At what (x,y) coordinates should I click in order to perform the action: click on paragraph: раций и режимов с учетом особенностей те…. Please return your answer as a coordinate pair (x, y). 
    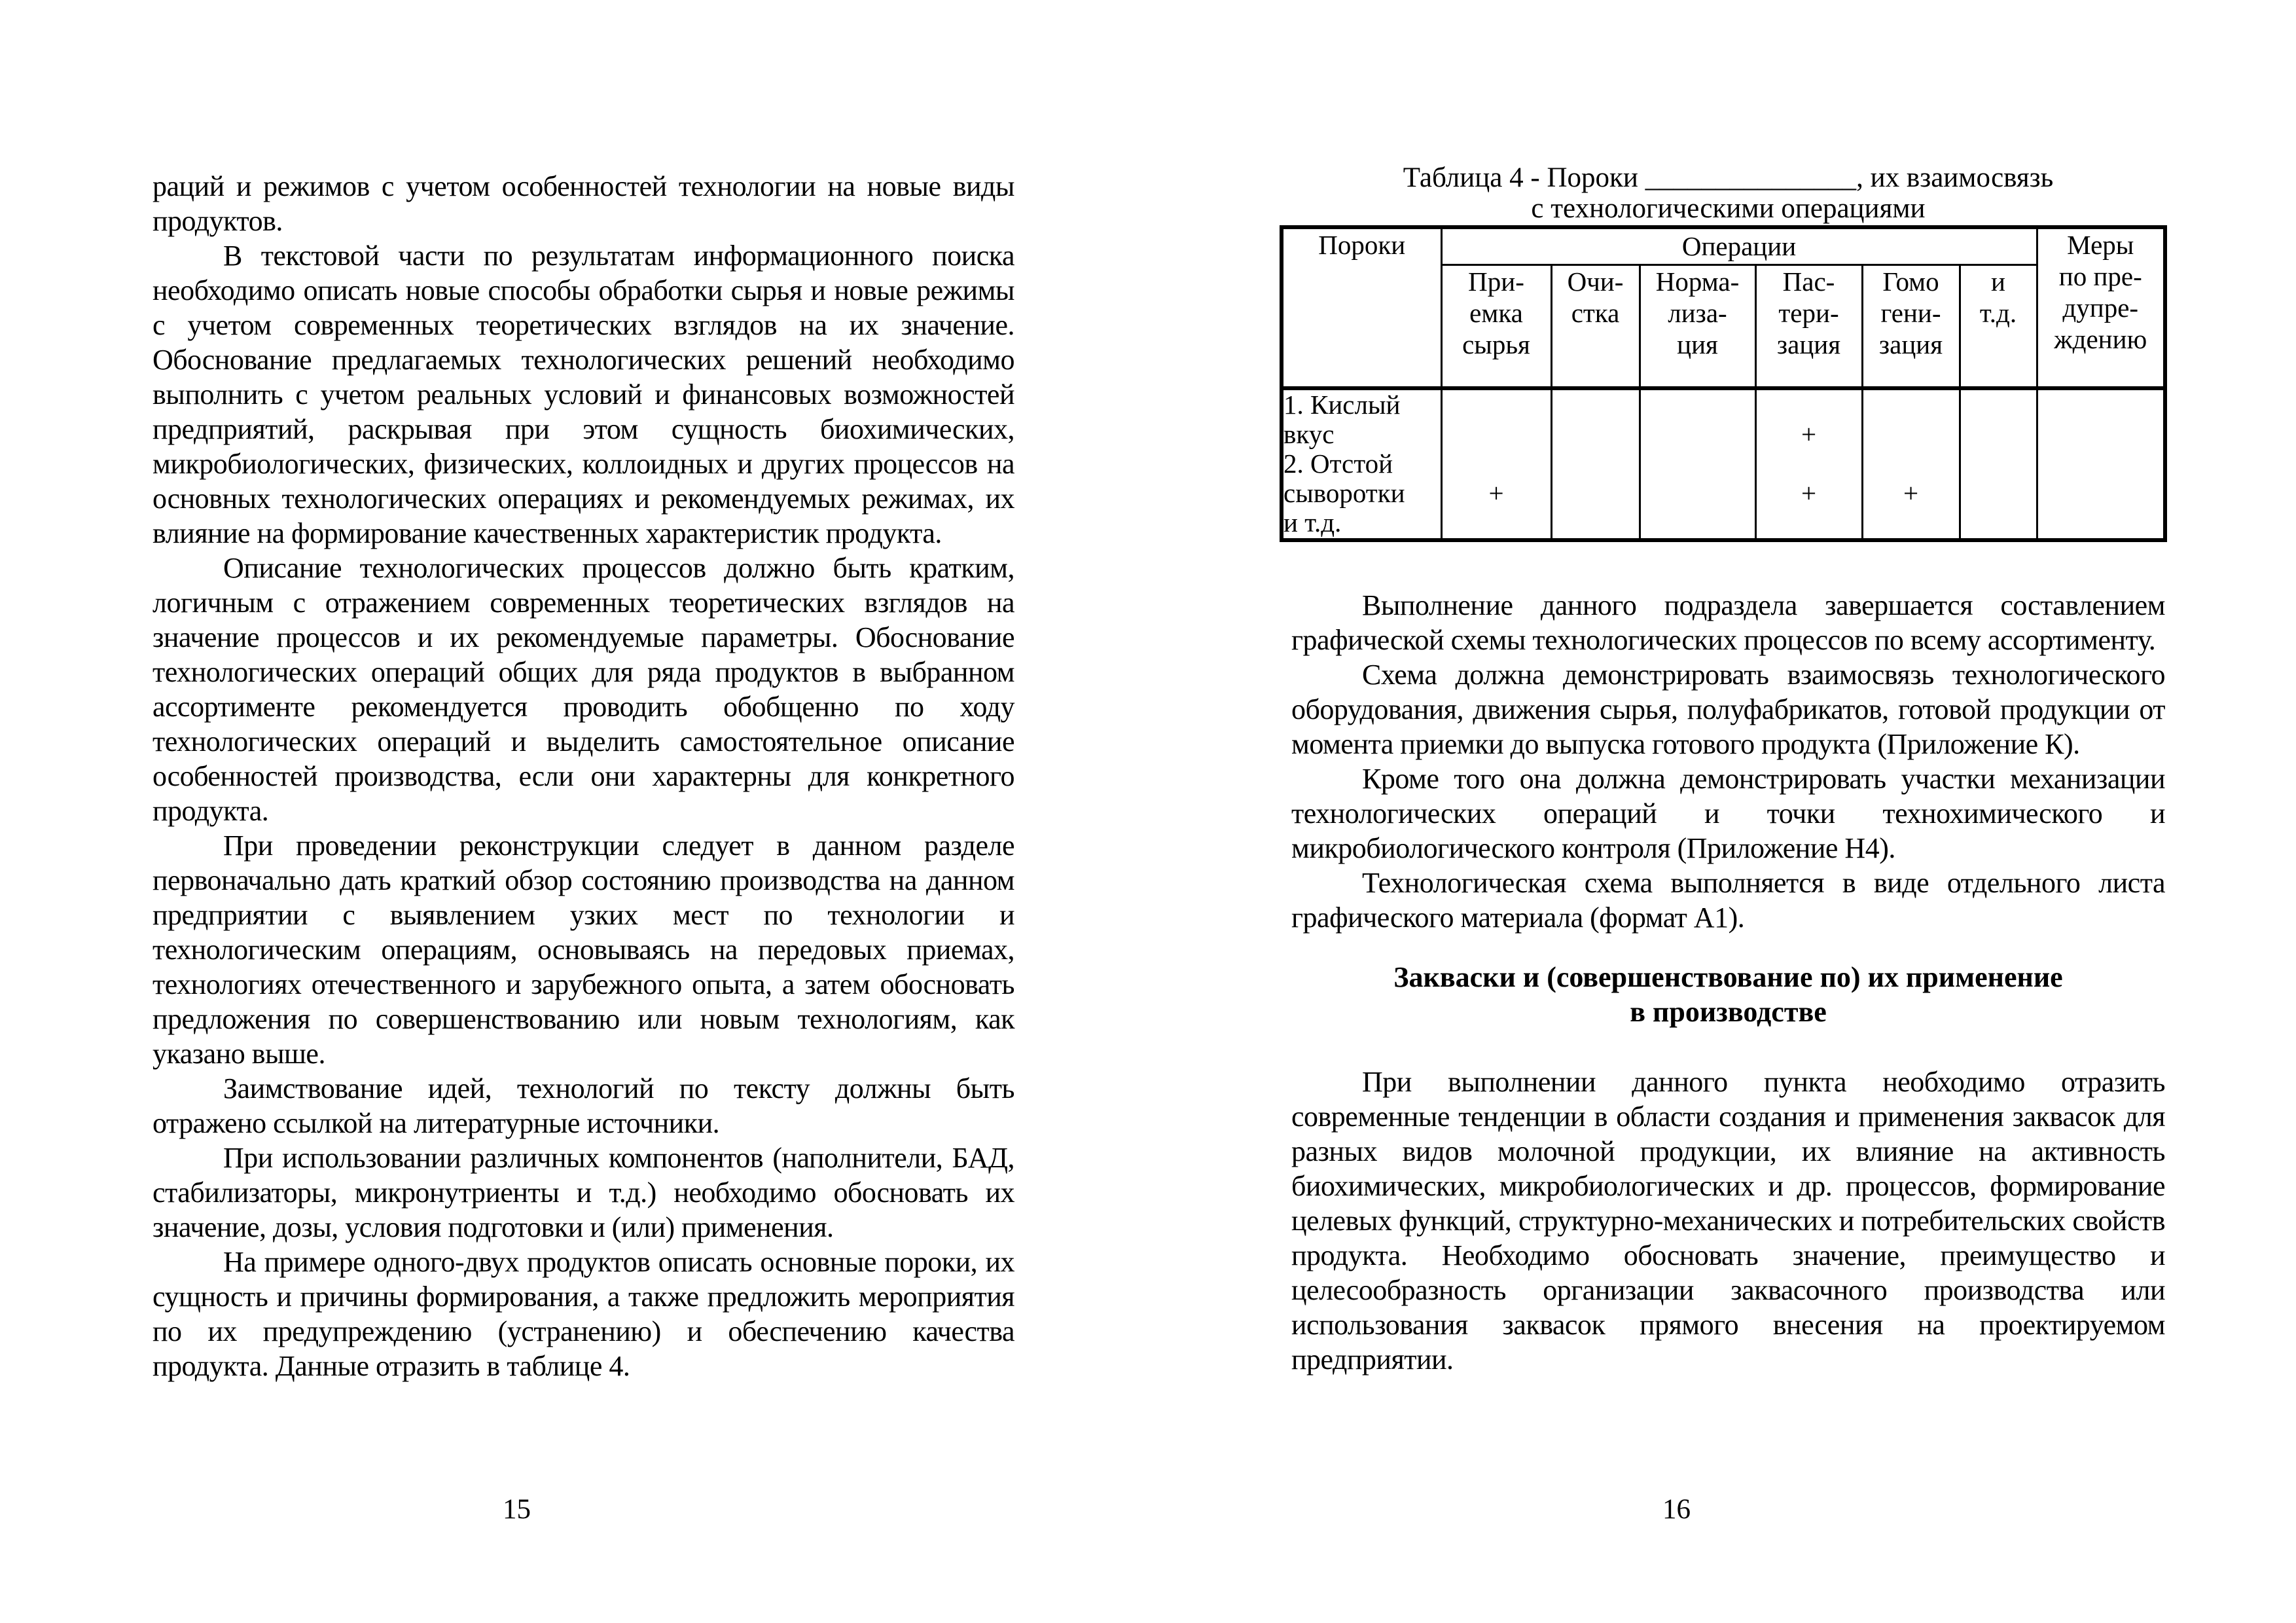
    Looking at the image, I should click on (583, 203).